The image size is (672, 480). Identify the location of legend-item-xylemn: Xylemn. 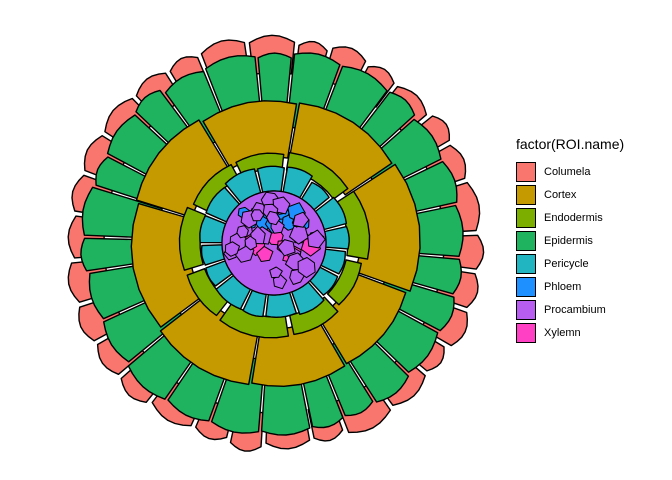
(591, 332).